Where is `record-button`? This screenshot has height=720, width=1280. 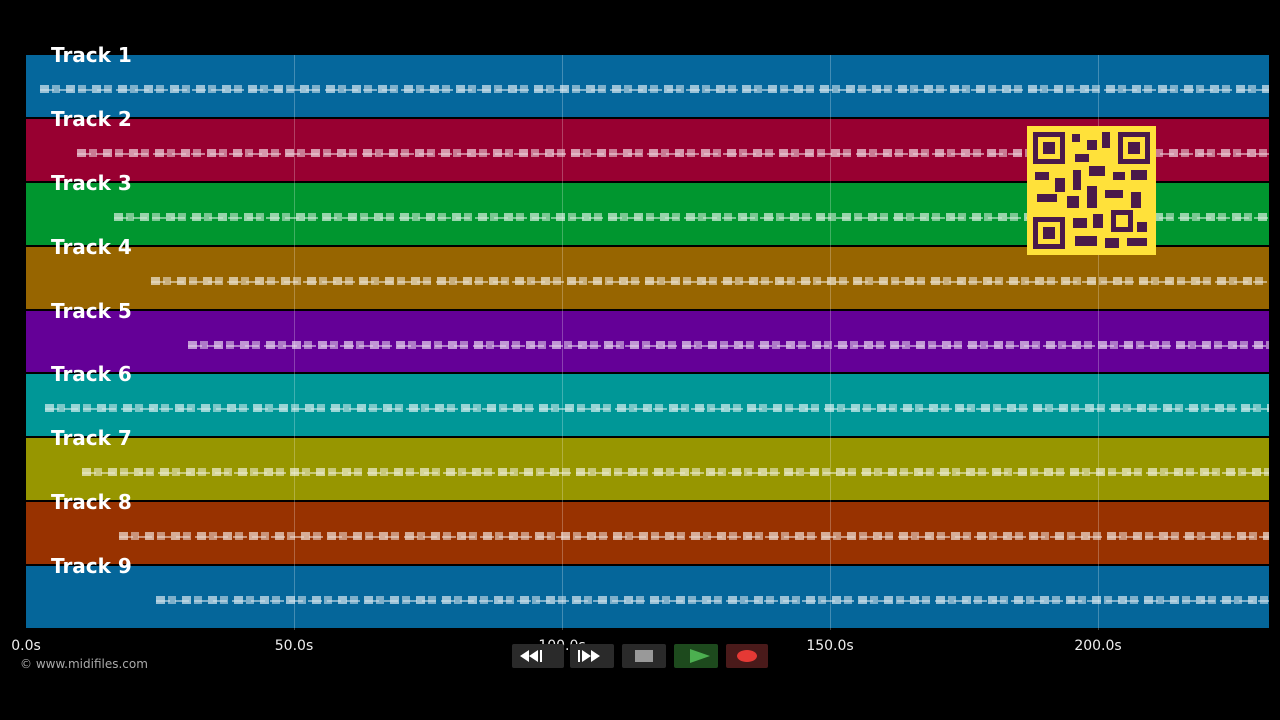
record-button is located at coordinates (747, 656).